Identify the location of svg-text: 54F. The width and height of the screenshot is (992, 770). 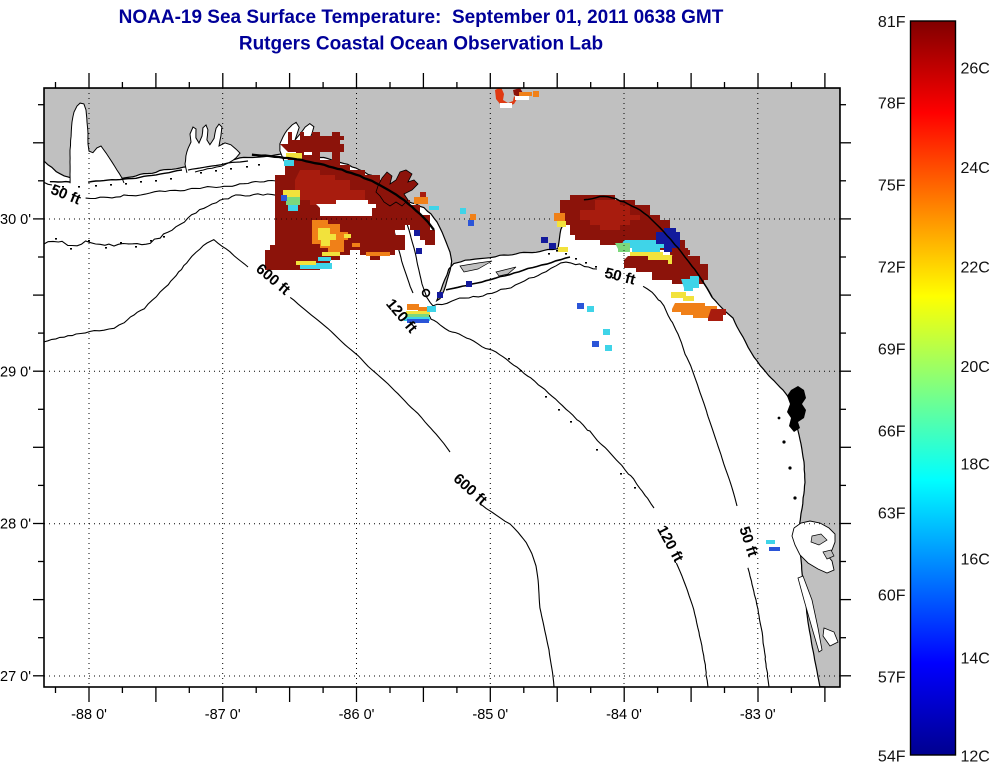
(892, 757).